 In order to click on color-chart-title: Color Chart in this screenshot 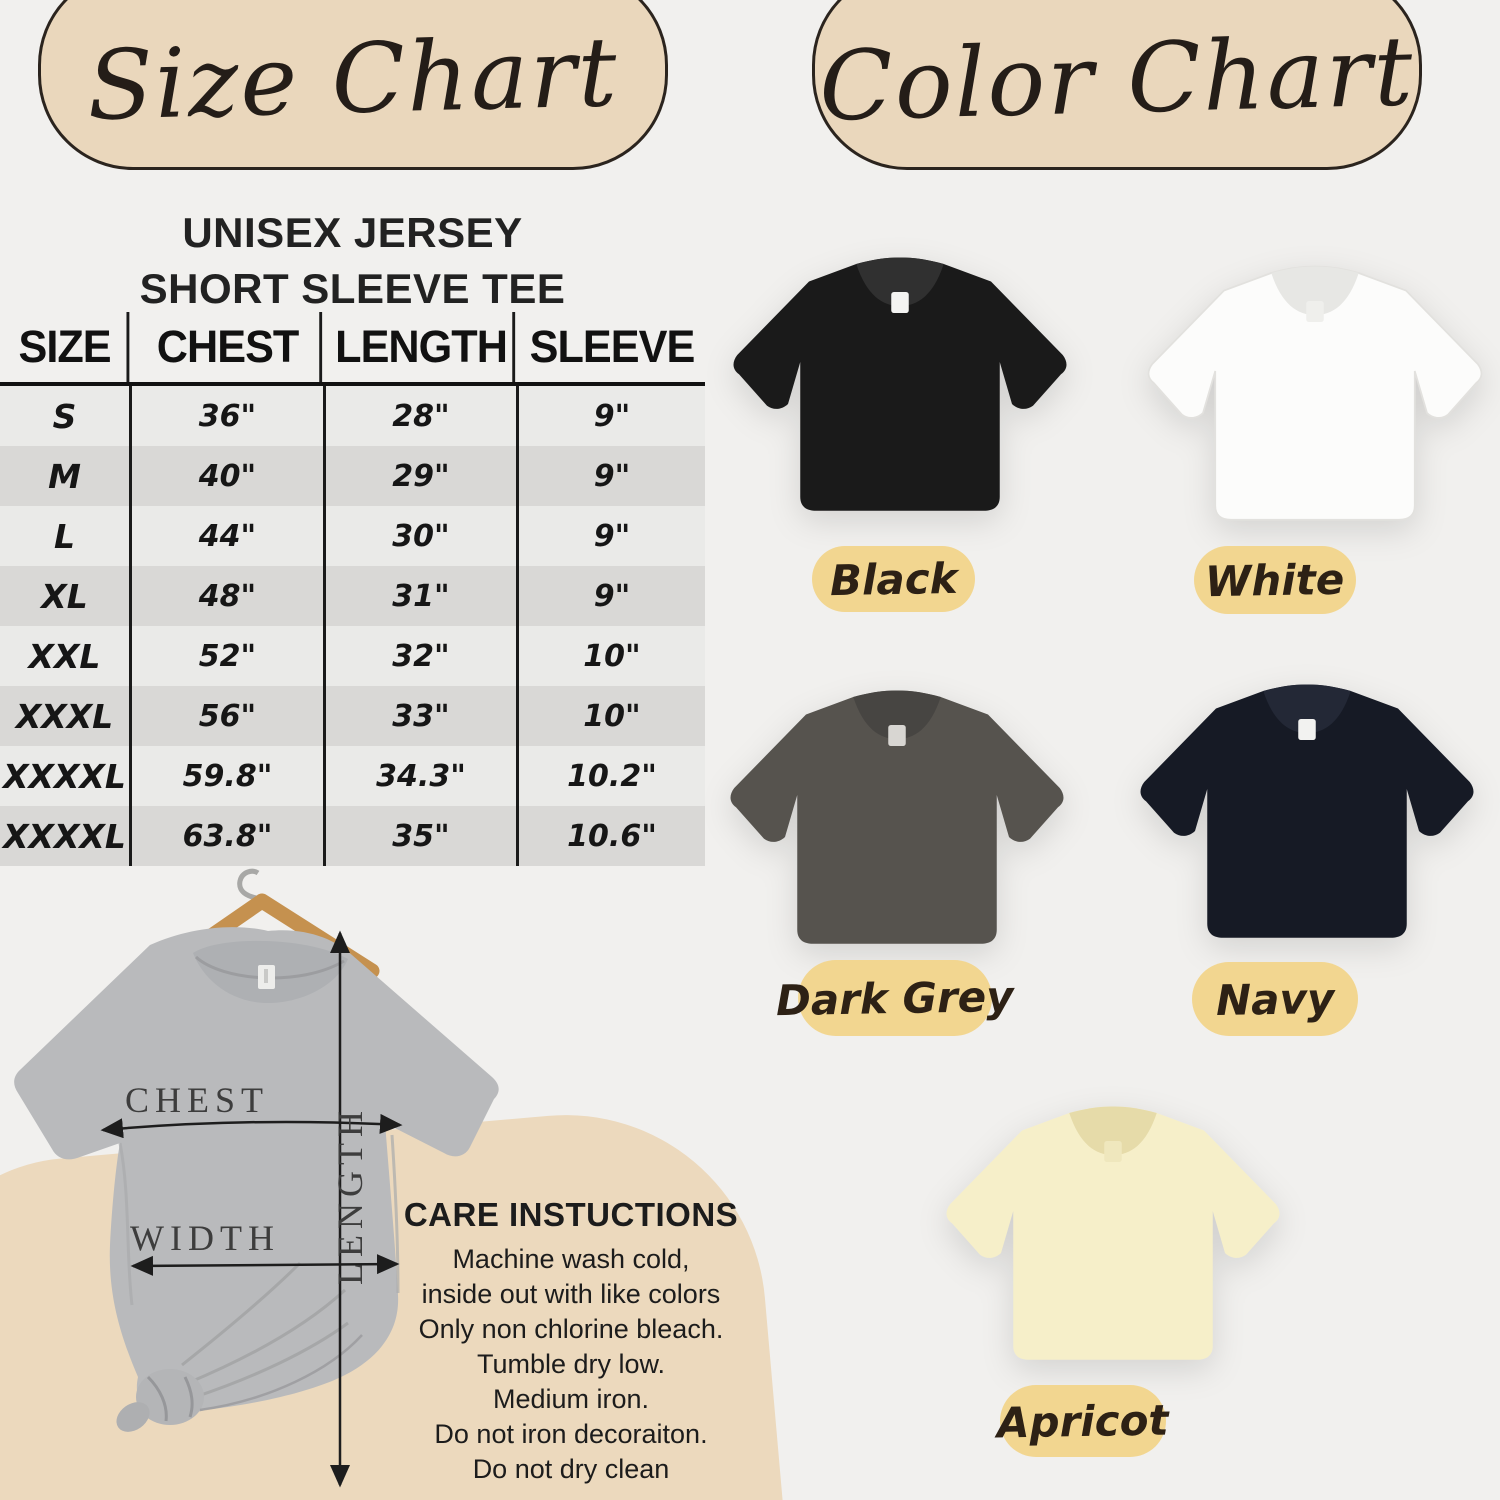, I will do `click(1117, 79)`.